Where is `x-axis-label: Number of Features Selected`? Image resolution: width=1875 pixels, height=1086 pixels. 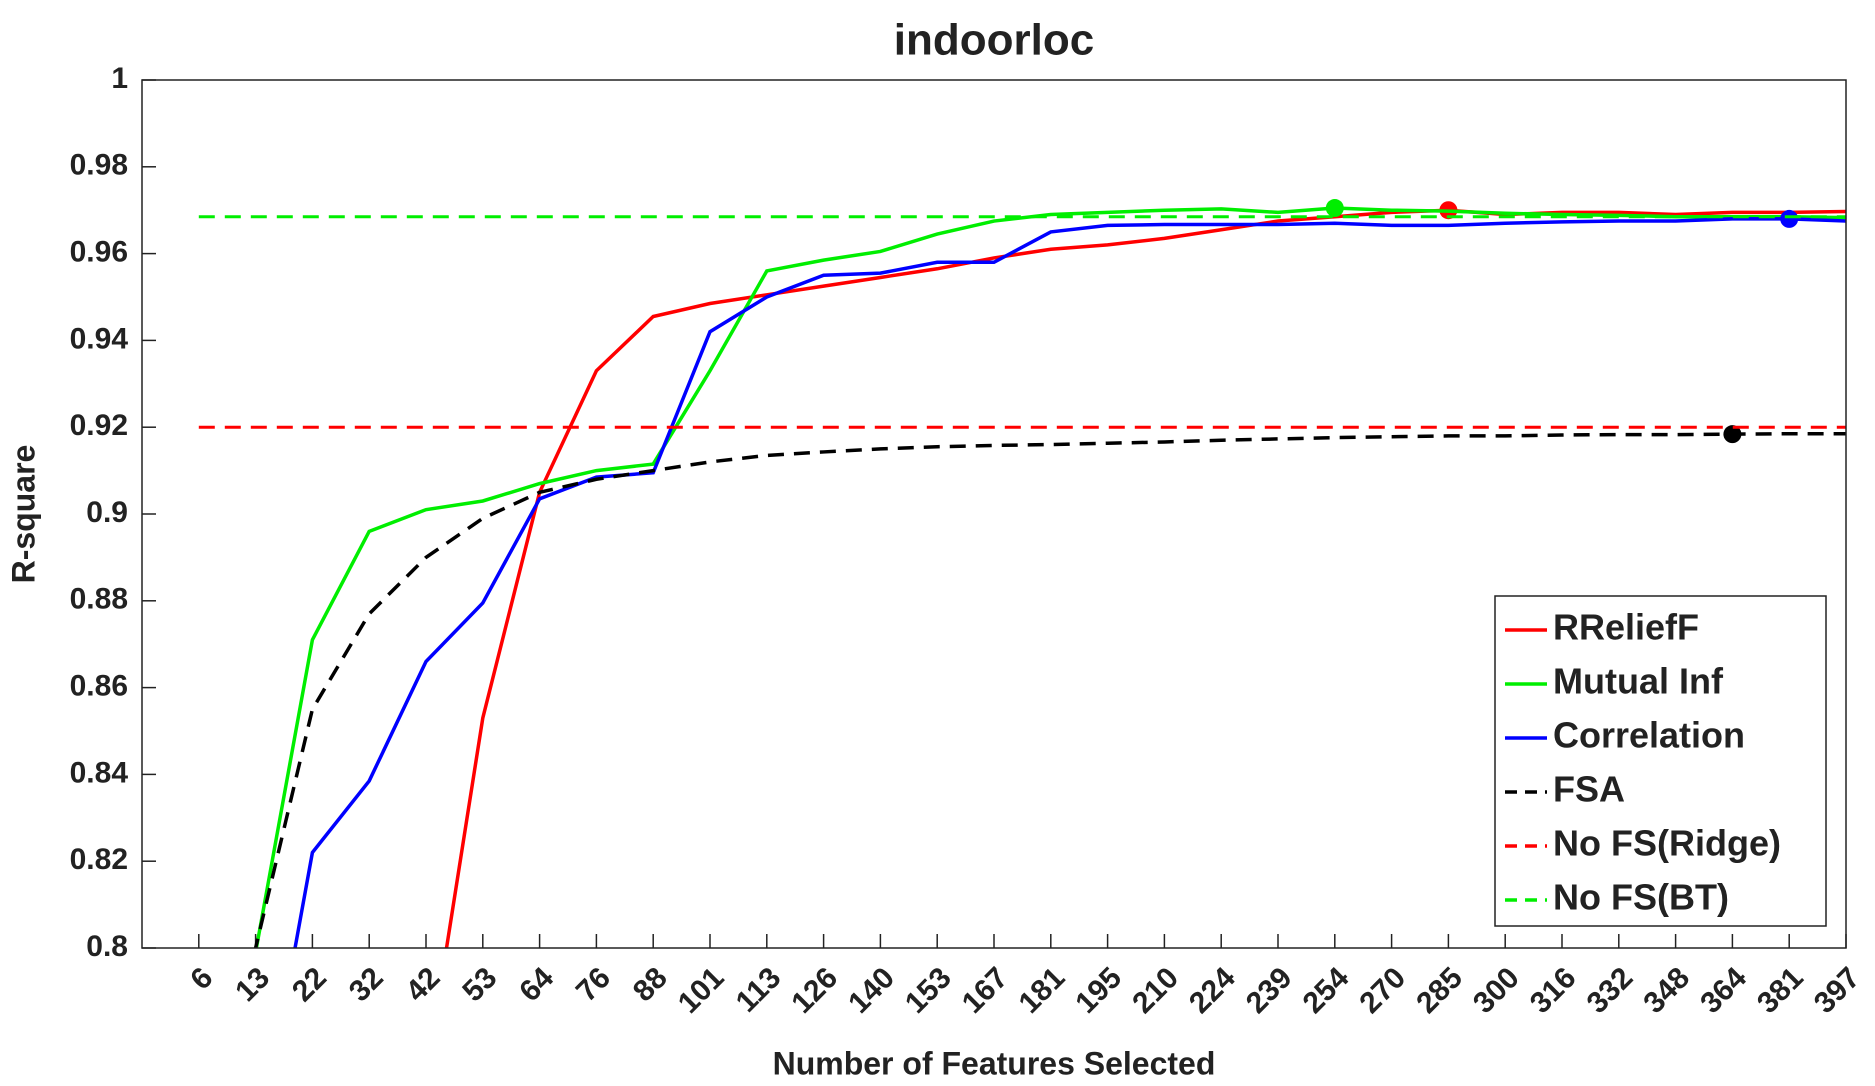
x-axis-label: Number of Features Selected is located at coordinates (994, 1063).